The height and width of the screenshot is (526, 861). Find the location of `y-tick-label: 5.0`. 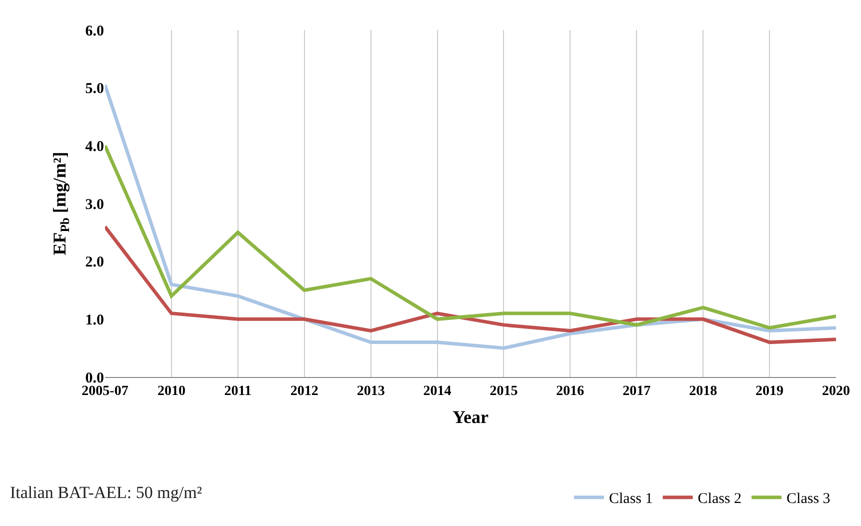

y-tick-label: 5.0 is located at coordinates (94, 89).